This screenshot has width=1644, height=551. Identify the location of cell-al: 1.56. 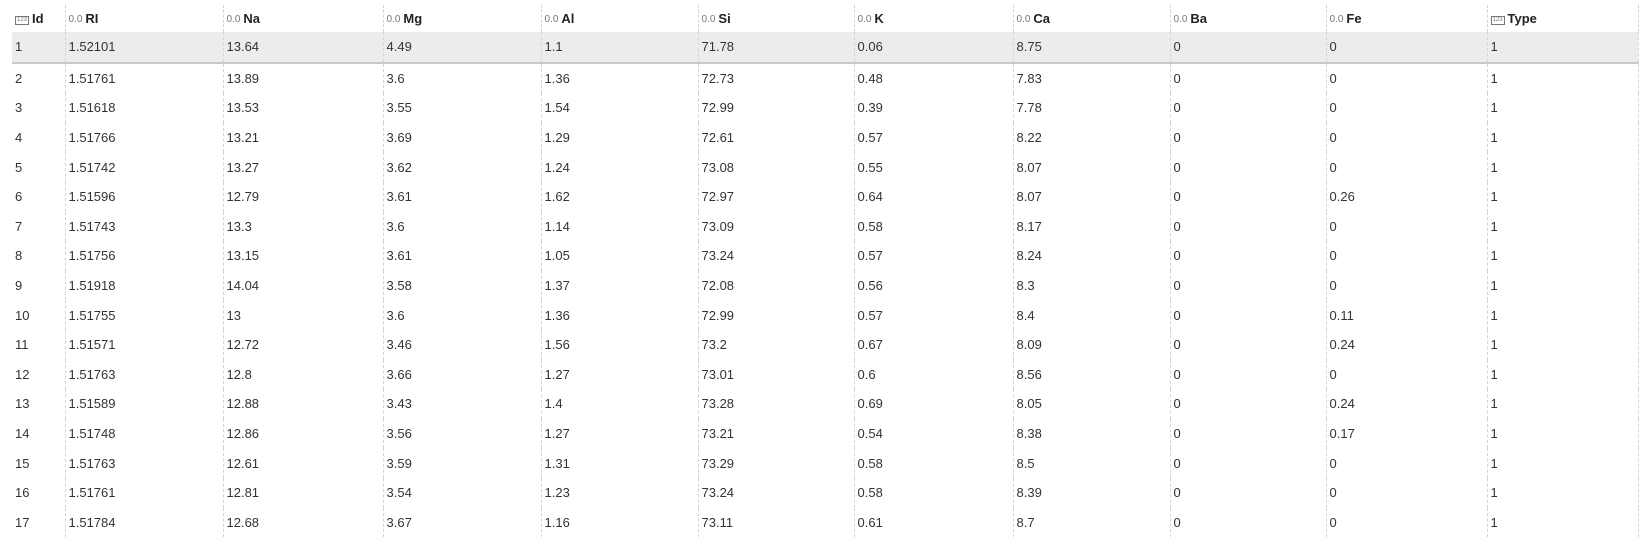
(620, 344).